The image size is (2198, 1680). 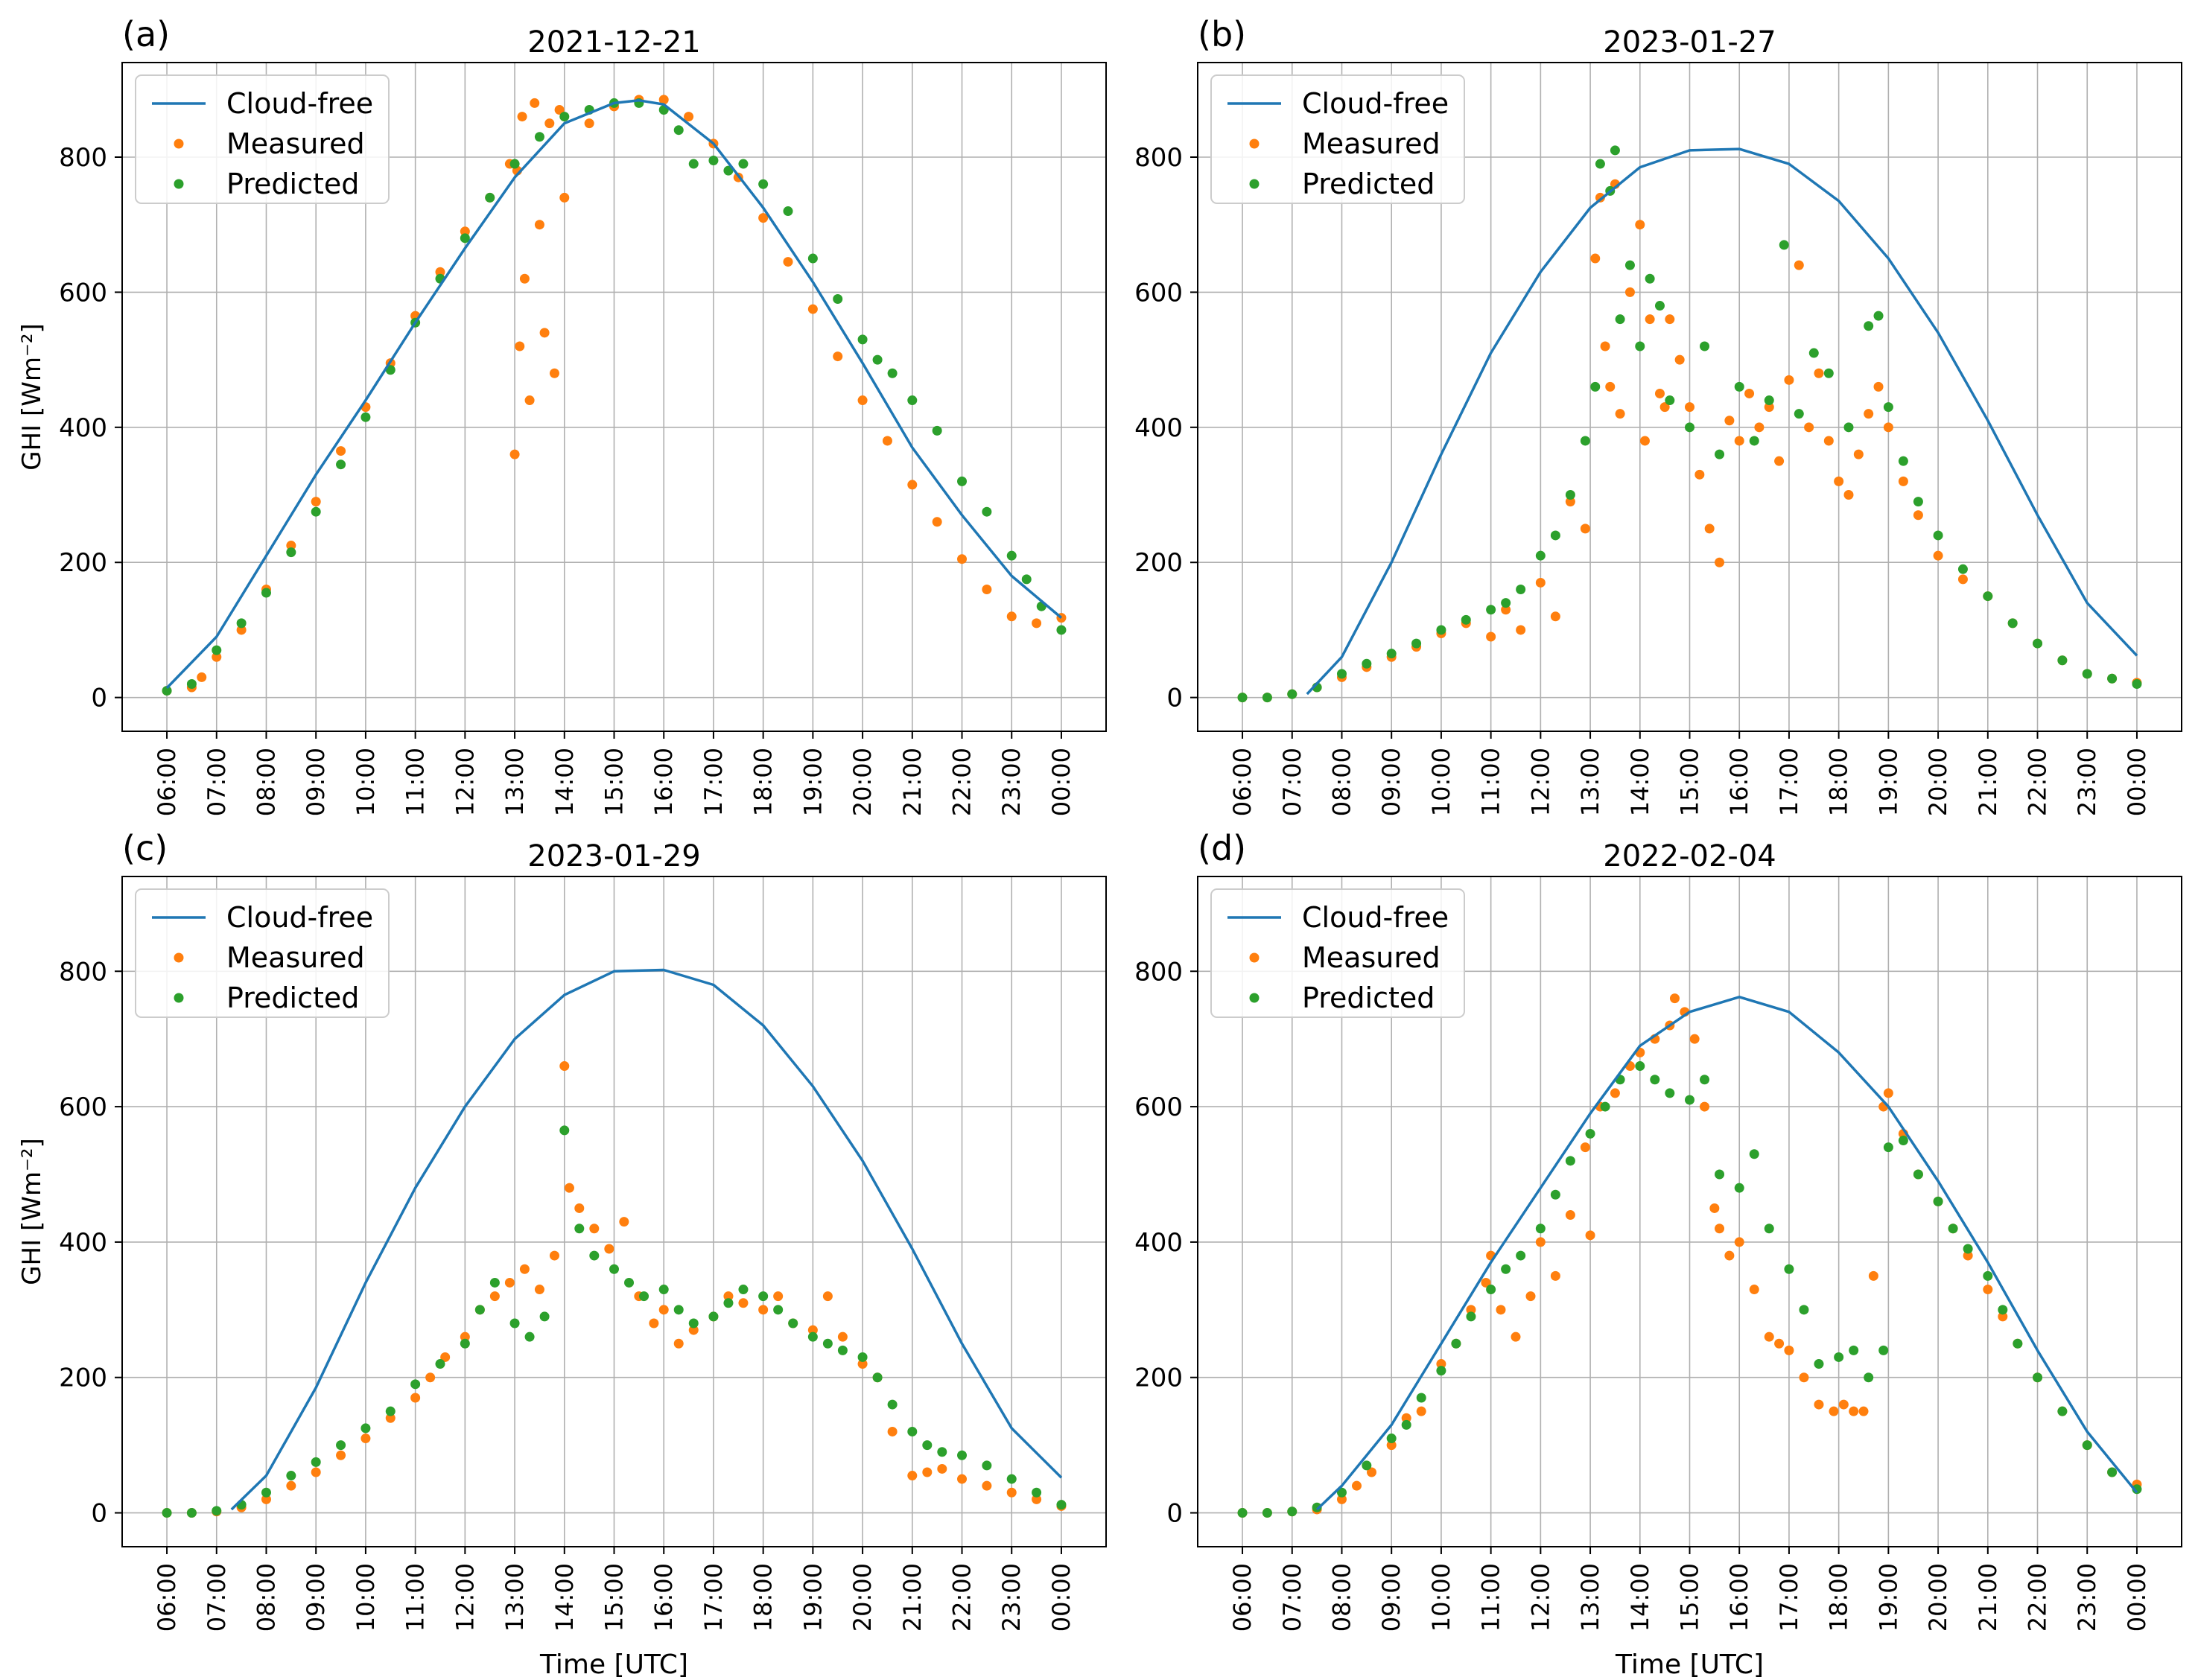 I want to click on x-tick-label: 22:00, so click(x=2038, y=1597).